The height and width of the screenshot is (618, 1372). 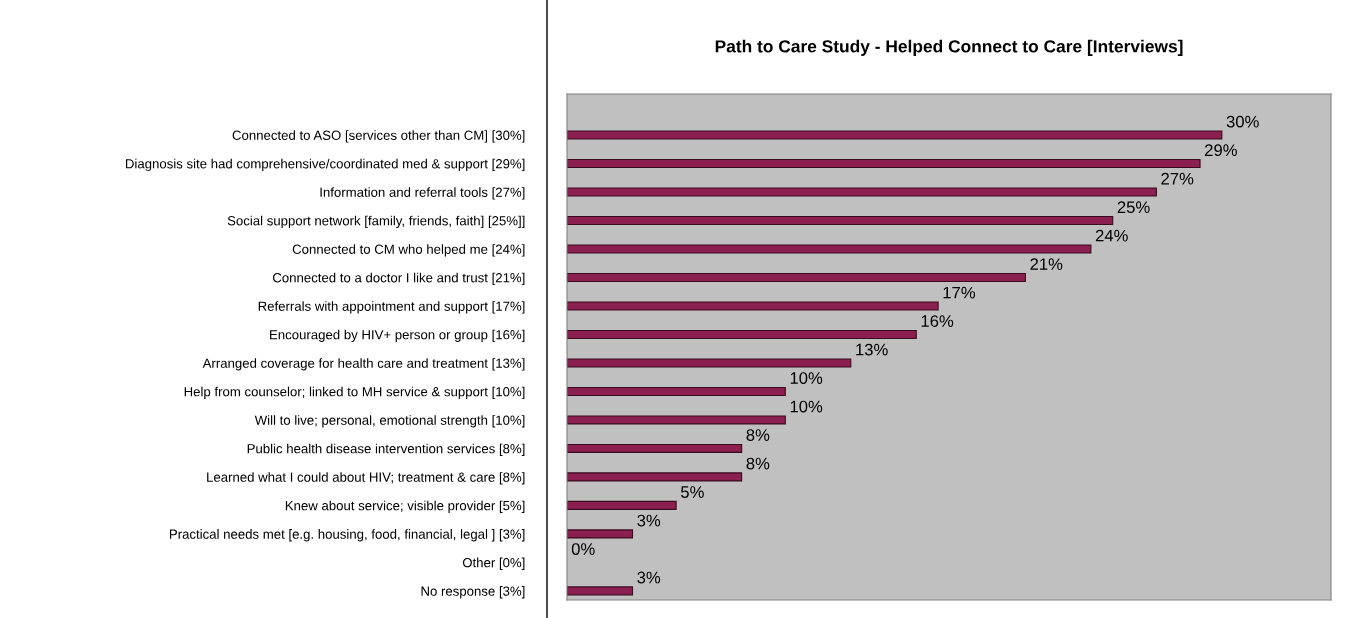 What do you see at coordinates (872, 349) in the screenshot?
I see `data-label: 13%` at bounding box center [872, 349].